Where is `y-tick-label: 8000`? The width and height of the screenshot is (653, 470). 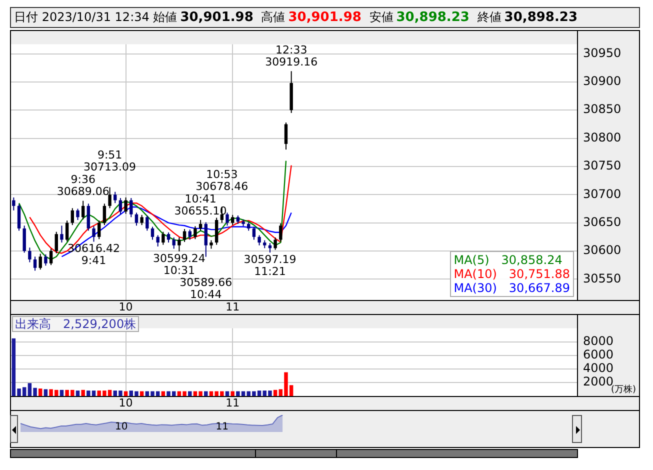
y-tick-label: 8000 is located at coordinates (598, 341).